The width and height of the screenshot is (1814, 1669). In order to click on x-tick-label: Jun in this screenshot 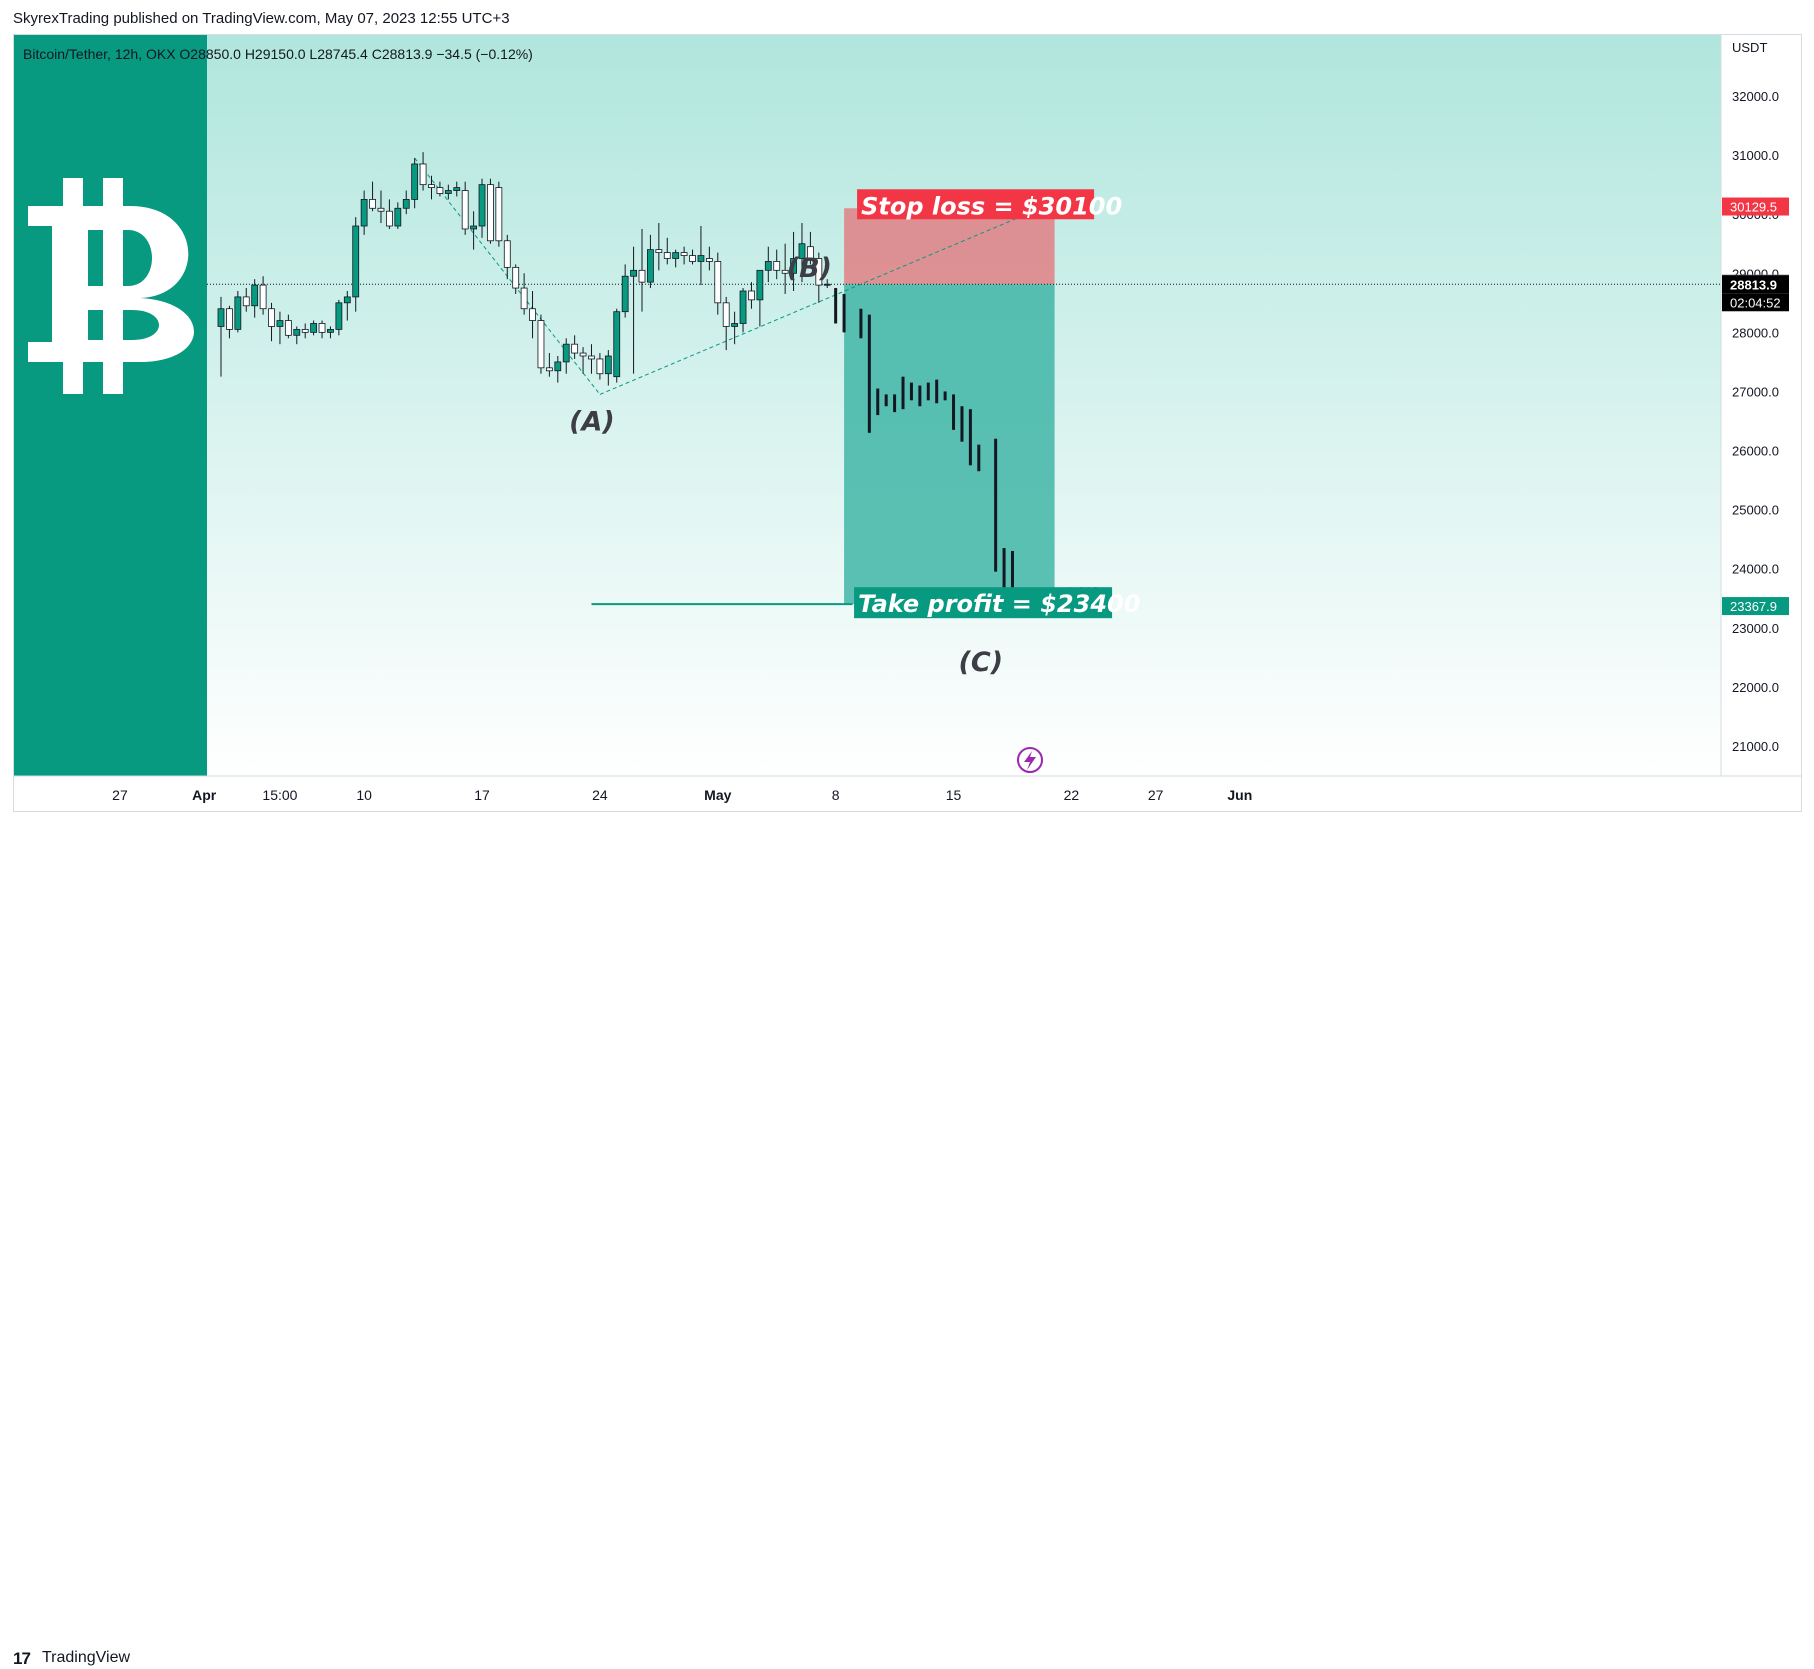, I will do `click(1239, 795)`.